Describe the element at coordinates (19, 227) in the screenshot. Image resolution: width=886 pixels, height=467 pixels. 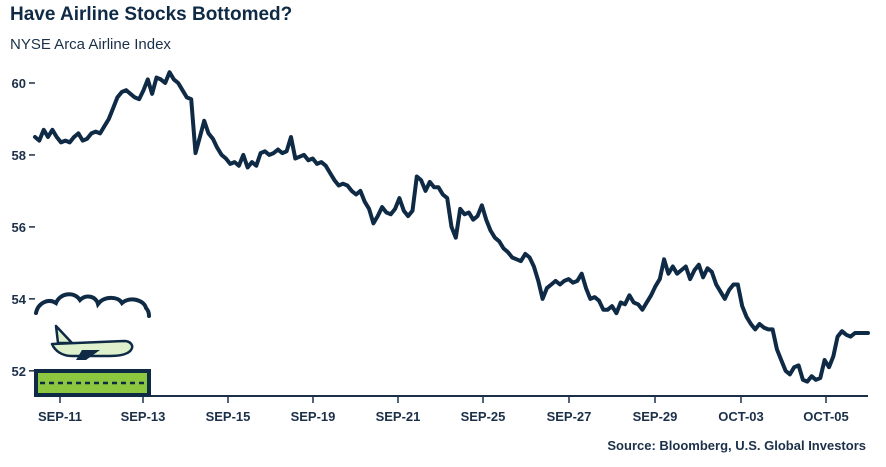
I see `y-tick-label: 56` at that location.